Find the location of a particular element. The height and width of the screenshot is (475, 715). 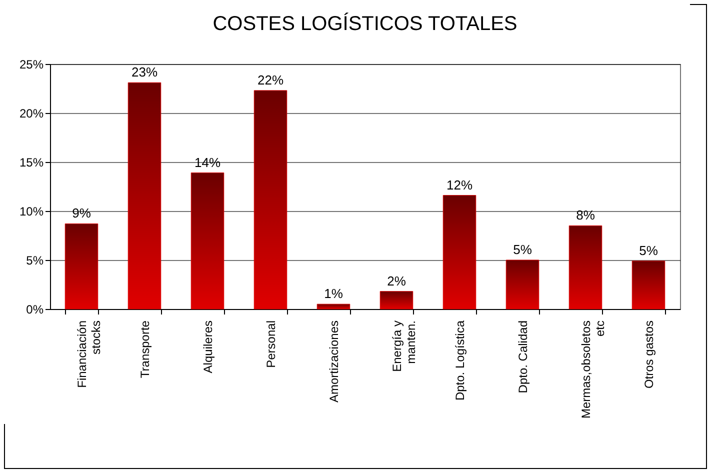

data-label: 8% is located at coordinates (586, 215).